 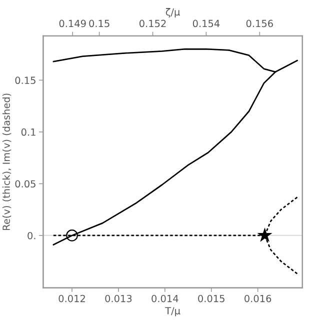 I want to click on x2-tick-label: 0.152, so click(x=152, y=24).